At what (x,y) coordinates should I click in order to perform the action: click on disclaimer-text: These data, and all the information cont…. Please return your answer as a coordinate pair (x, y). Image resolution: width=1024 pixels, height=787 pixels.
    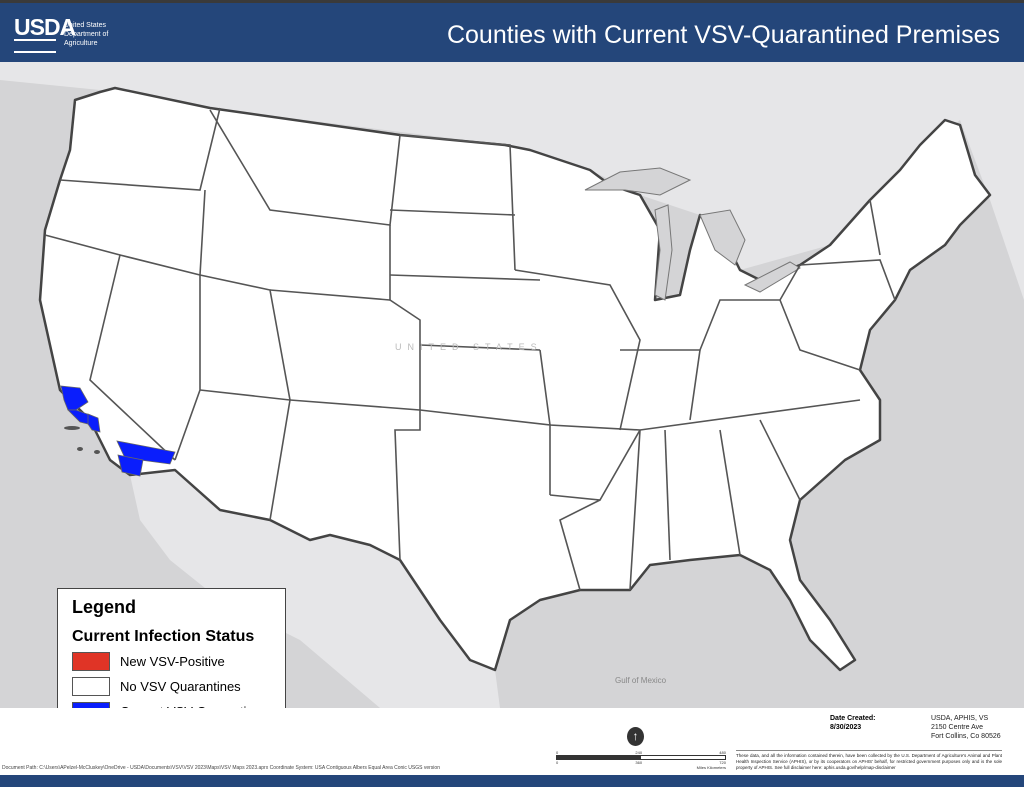
    Looking at the image, I should click on (869, 760).